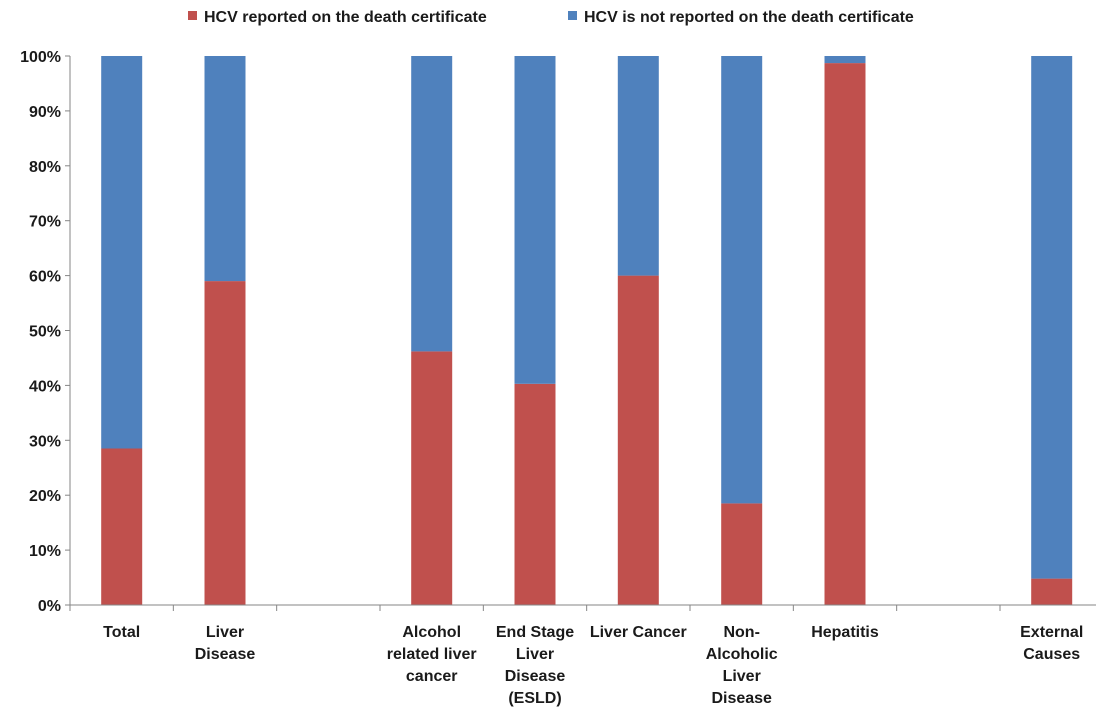 The width and height of the screenshot is (1096, 716). What do you see at coordinates (1051, 654) in the screenshot?
I see `category-label-line: Causes` at bounding box center [1051, 654].